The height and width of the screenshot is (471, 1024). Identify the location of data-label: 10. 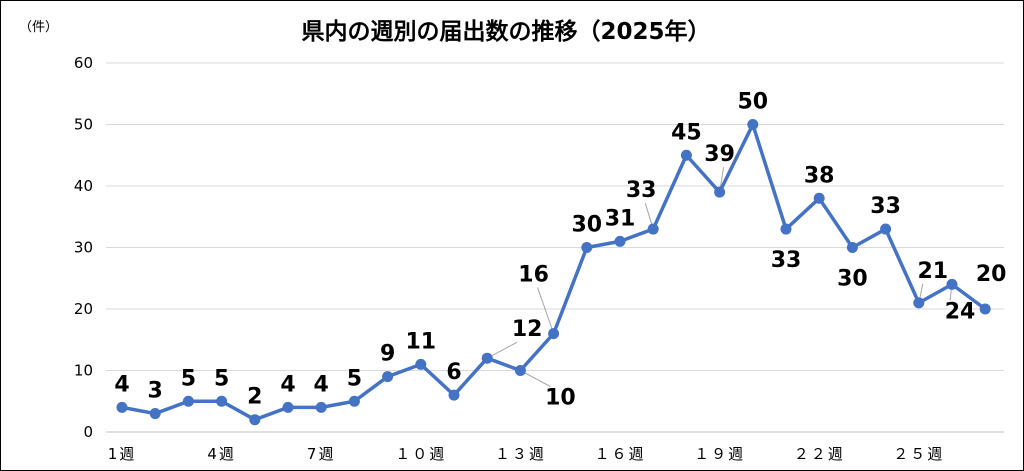
(560, 398).